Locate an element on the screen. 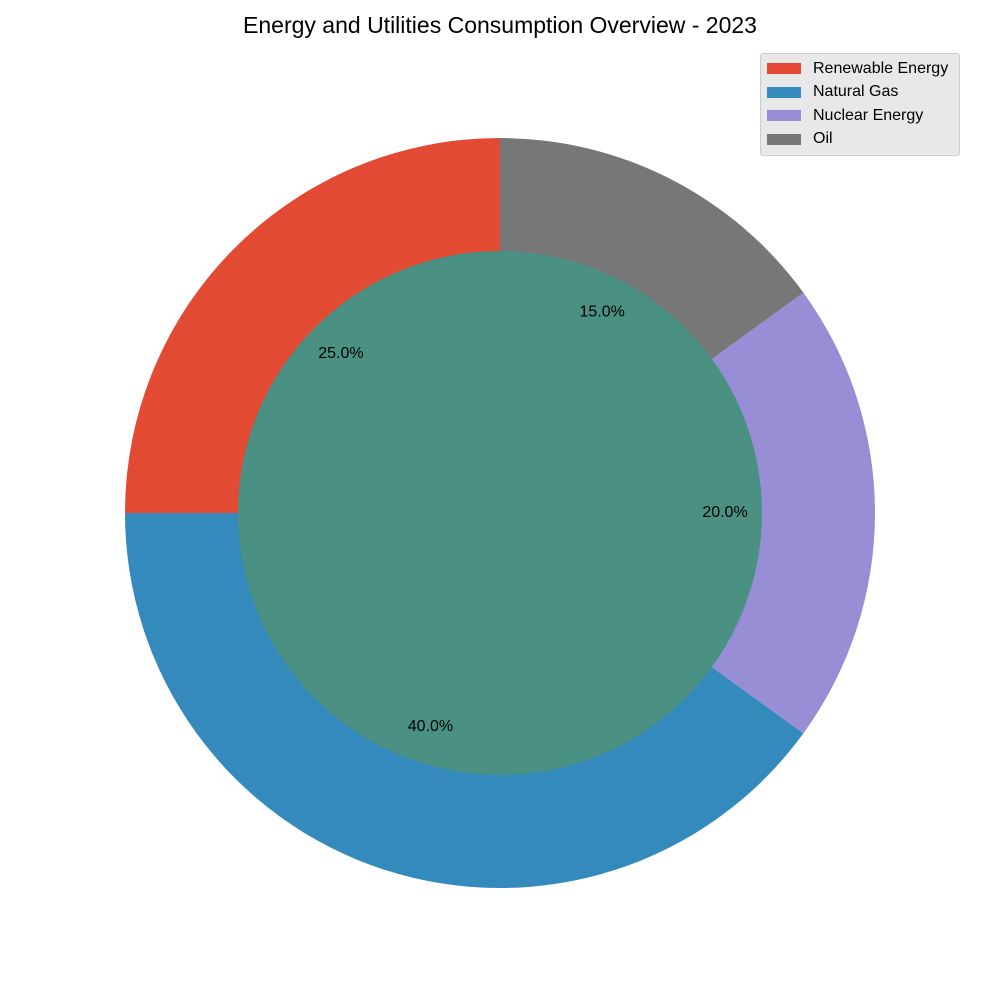 The height and width of the screenshot is (1000, 1000). slice-percent-label: 15.0% is located at coordinates (601, 312).